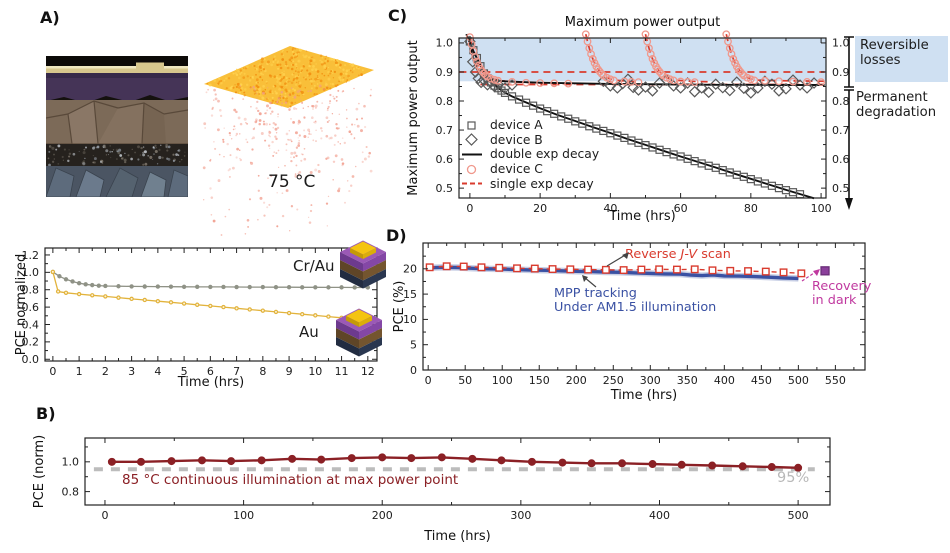  I want to click on sem-speckle-layer, so click(116, 155).